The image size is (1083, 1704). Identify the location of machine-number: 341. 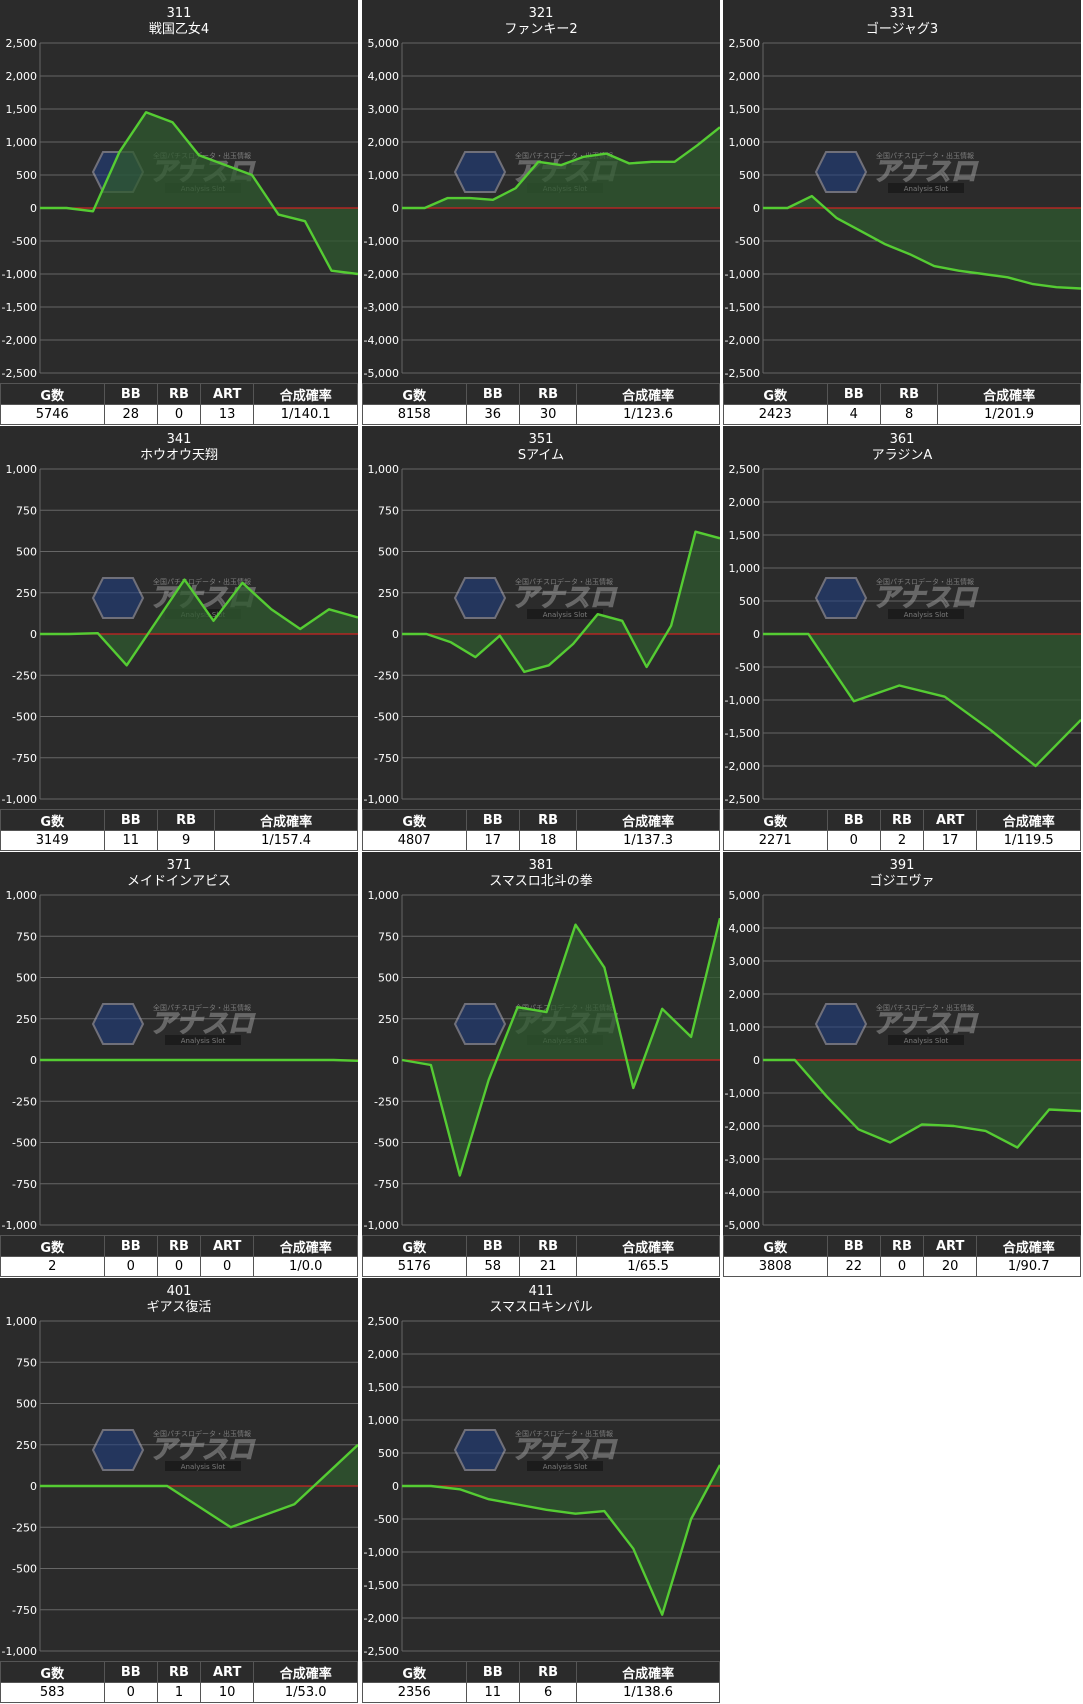
(179, 439).